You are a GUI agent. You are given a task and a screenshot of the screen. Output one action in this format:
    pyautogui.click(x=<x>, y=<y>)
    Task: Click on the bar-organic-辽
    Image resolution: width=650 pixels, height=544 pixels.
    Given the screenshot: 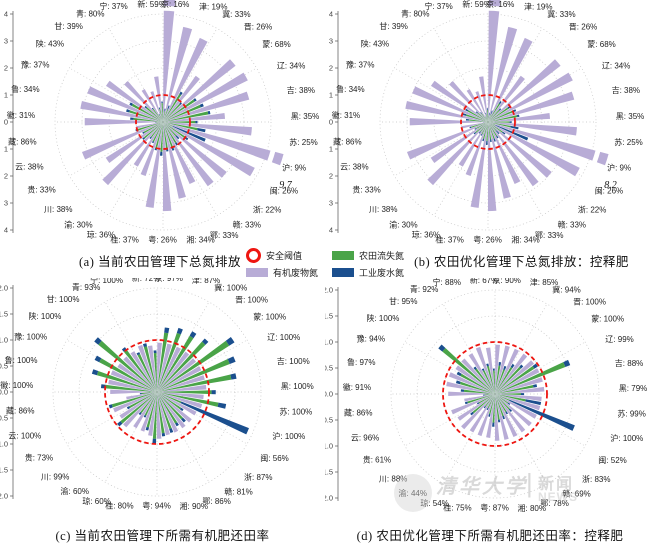 What is the action you would take?
    pyautogui.click(x=179, y=379)
    